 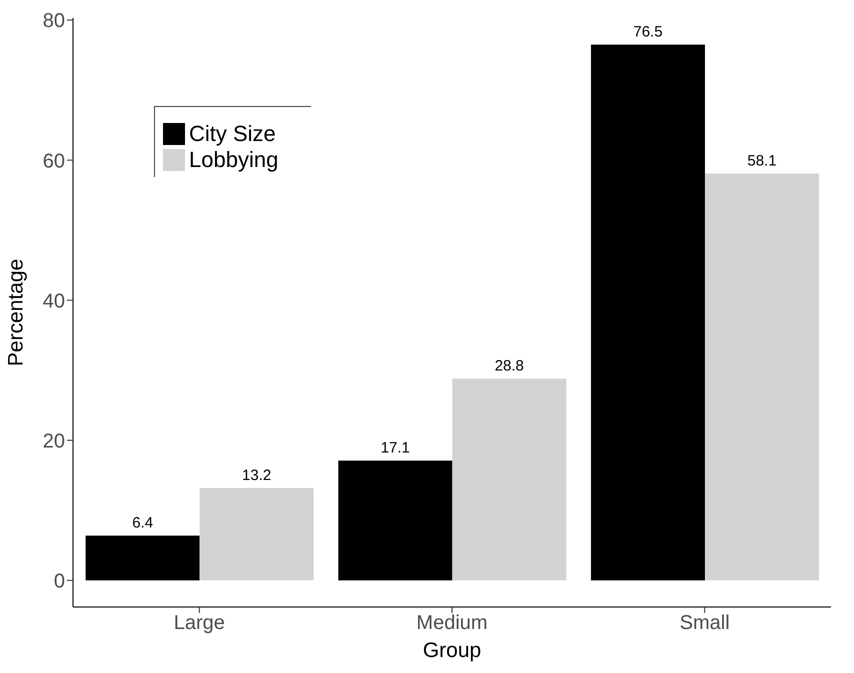 I want to click on data-label: 6.4, so click(x=143, y=523).